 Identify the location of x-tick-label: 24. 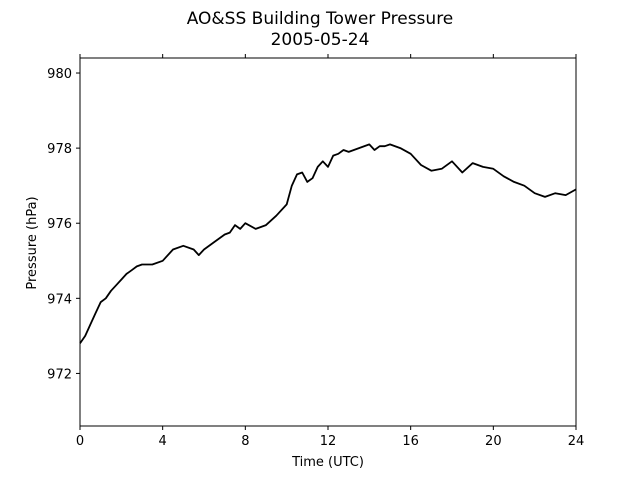
(576, 441).